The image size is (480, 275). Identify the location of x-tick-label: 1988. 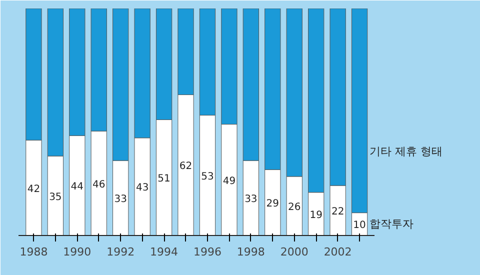
(34, 252).